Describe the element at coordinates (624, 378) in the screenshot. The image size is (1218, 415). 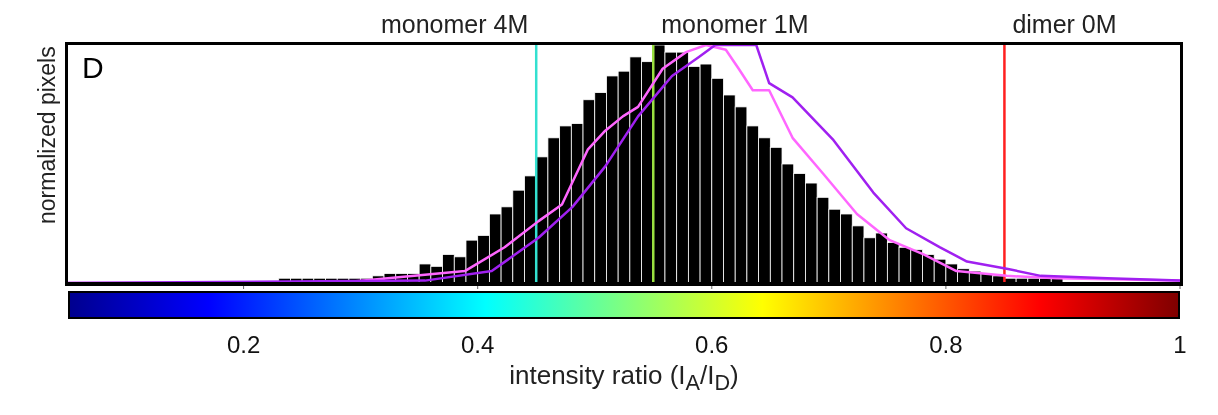
I see `x-axis-title: intensity ratio (I$_{A}$/I$_{D}$)` at that location.